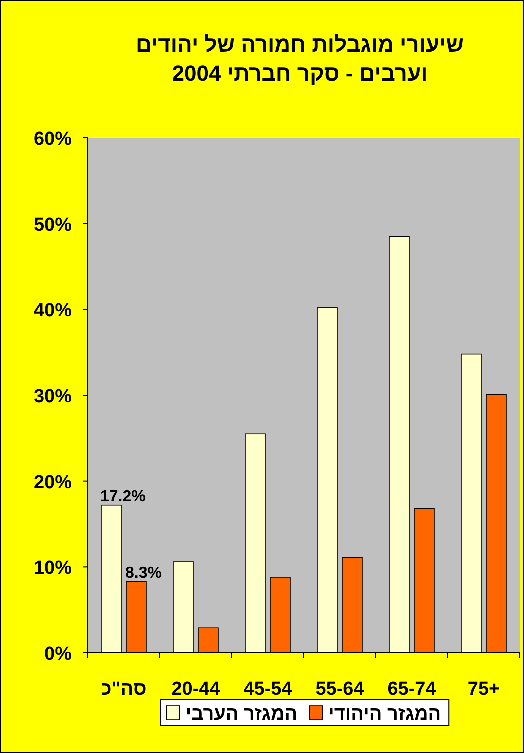 The width and height of the screenshot is (524, 753). Describe the element at coordinates (385, 714) in the screenshot. I see `legend-label: המגזר היהודי` at that location.